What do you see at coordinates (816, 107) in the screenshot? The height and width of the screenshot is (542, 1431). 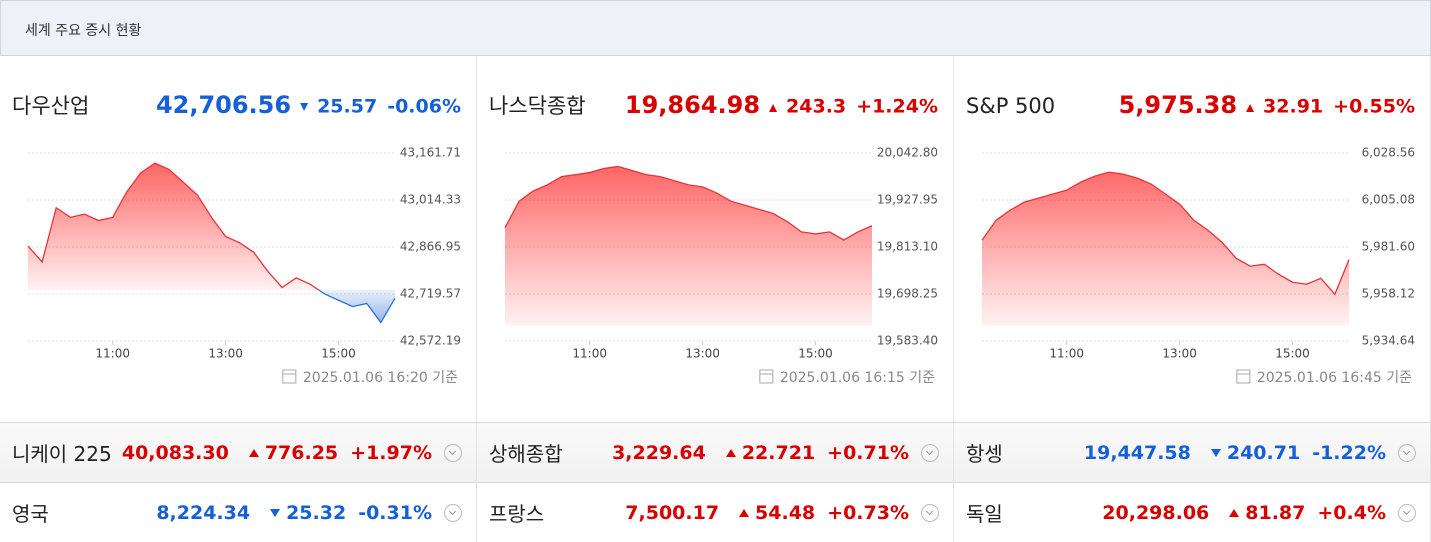 I see `change: 243.3` at bounding box center [816, 107].